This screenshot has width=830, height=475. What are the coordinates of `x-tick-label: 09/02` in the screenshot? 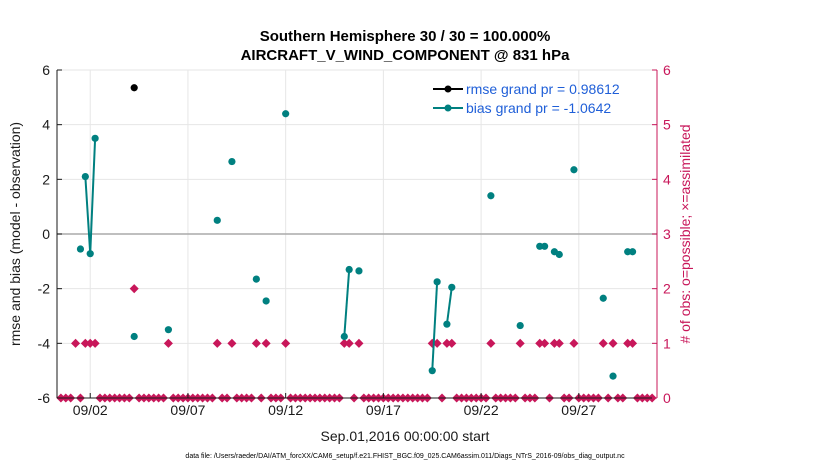 It's located at (90, 410).